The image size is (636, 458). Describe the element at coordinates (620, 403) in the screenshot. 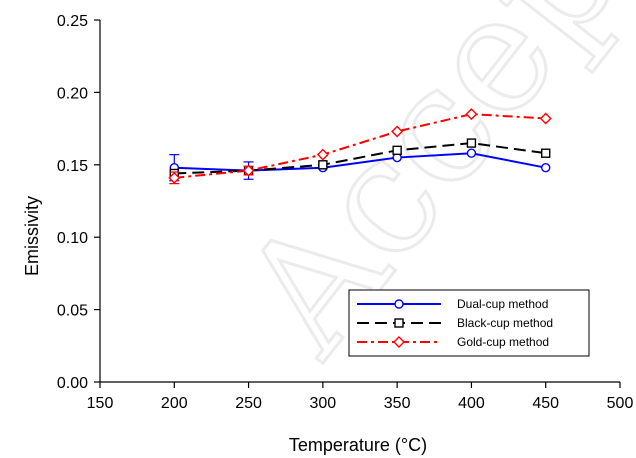

I see `x-tick-label: 500` at that location.